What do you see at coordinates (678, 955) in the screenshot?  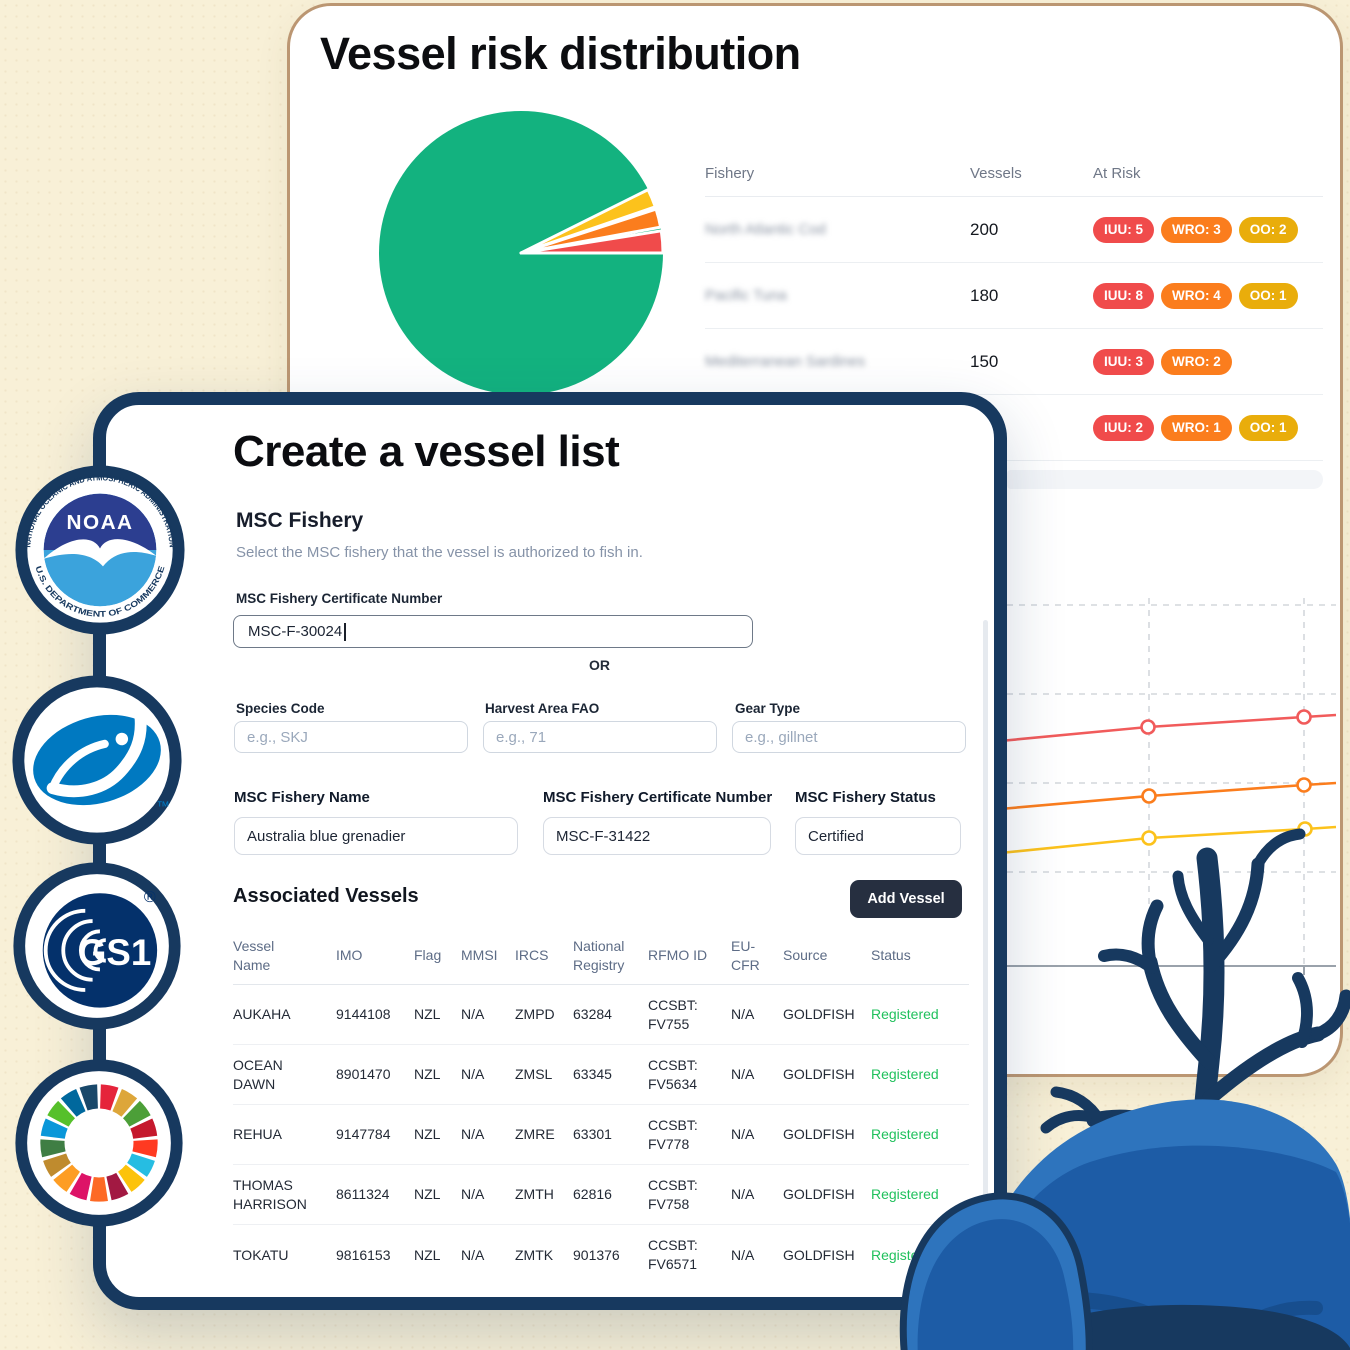 I see `vessels-col-header: RFMO ID` at bounding box center [678, 955].